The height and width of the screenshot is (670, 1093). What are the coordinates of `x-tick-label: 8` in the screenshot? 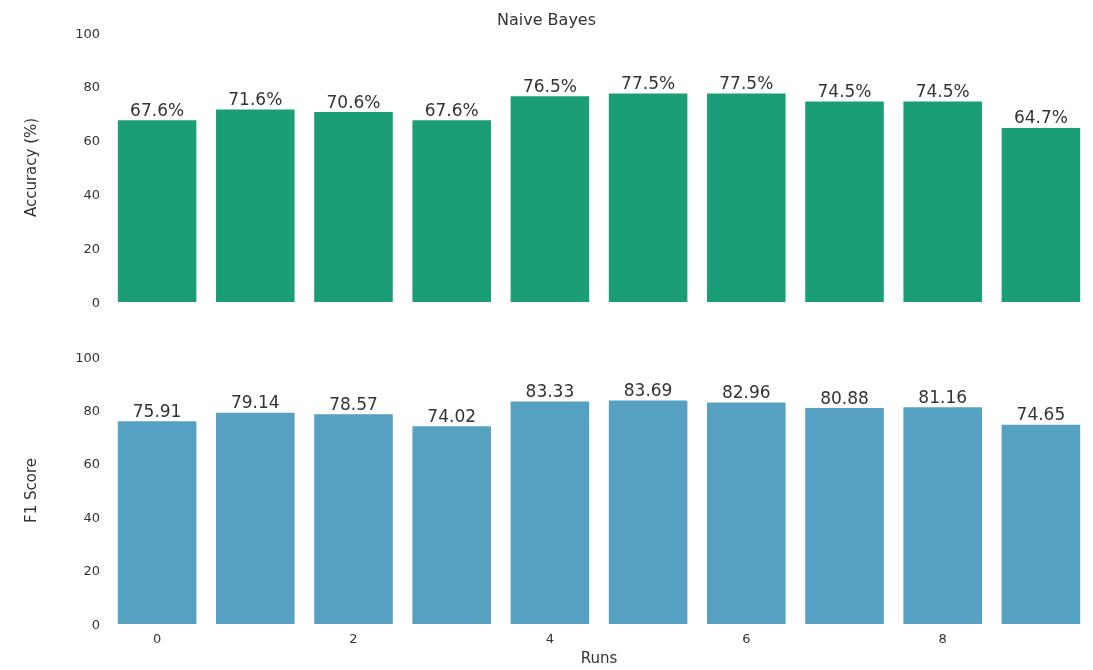 It's located at (942, 638).